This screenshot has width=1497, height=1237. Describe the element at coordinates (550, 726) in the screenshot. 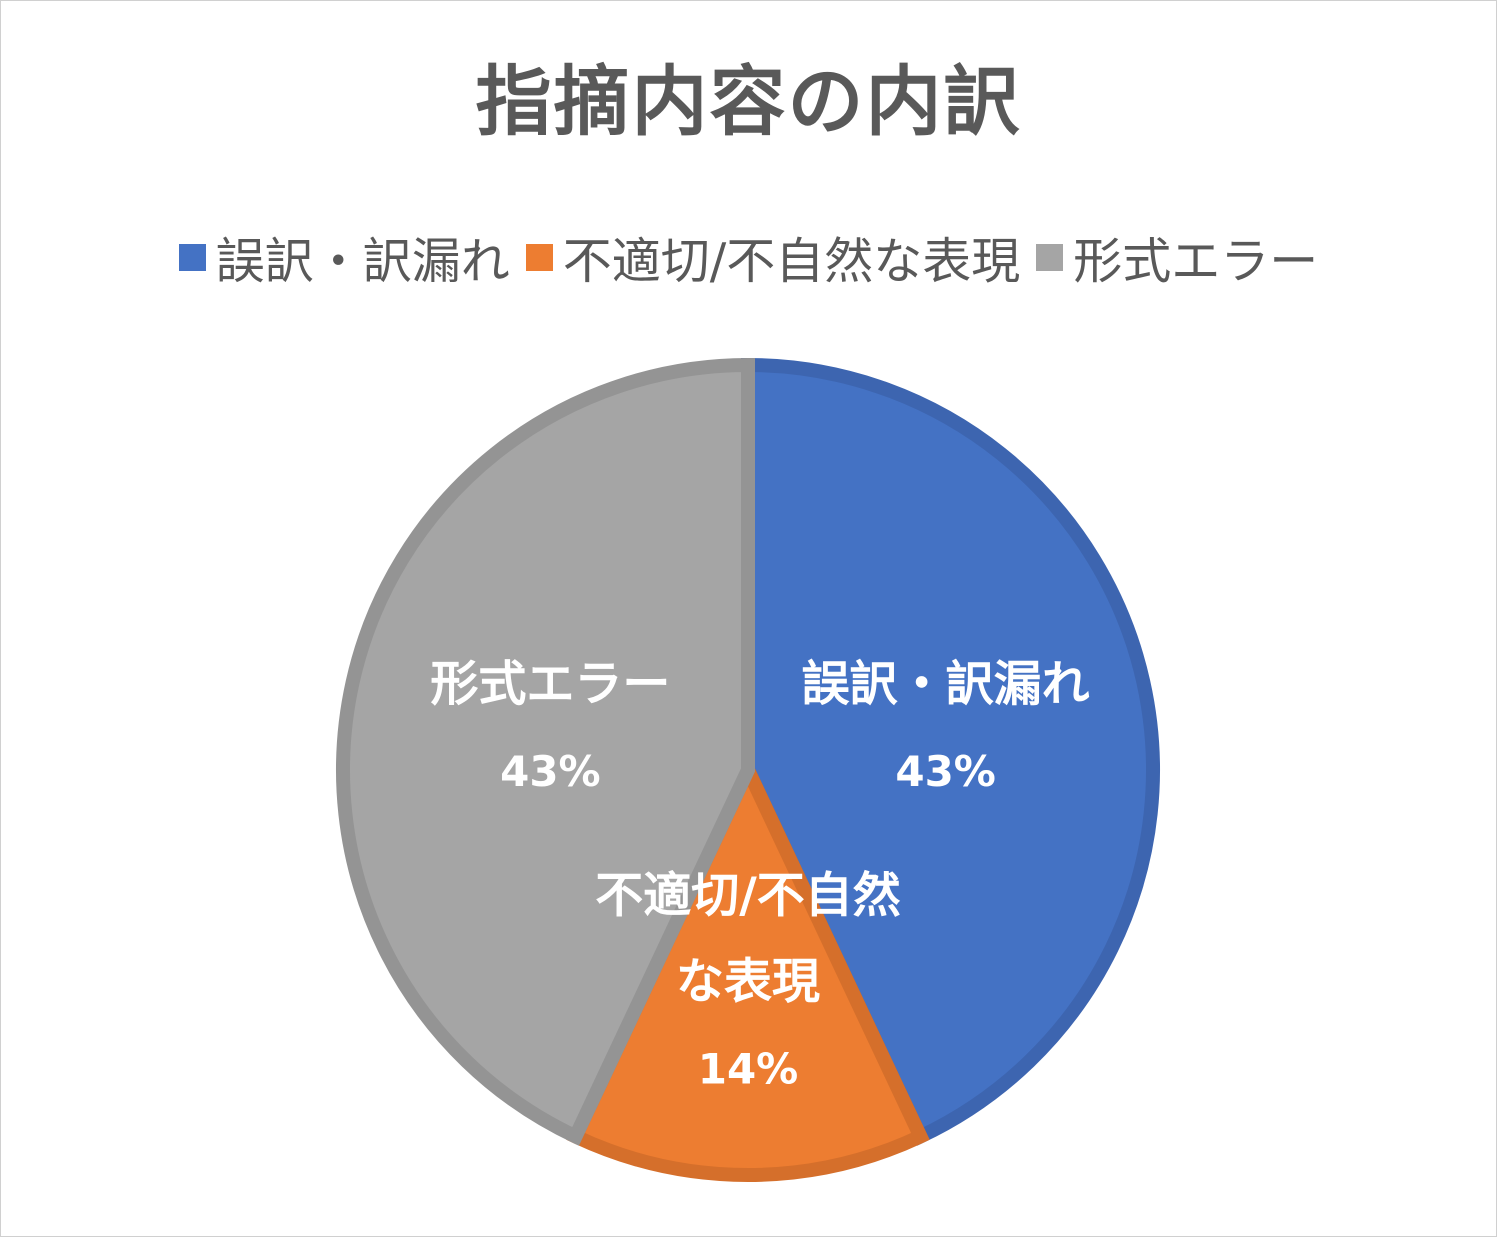

I see `data-label-format-error: 形式エラー 43%` at that location.